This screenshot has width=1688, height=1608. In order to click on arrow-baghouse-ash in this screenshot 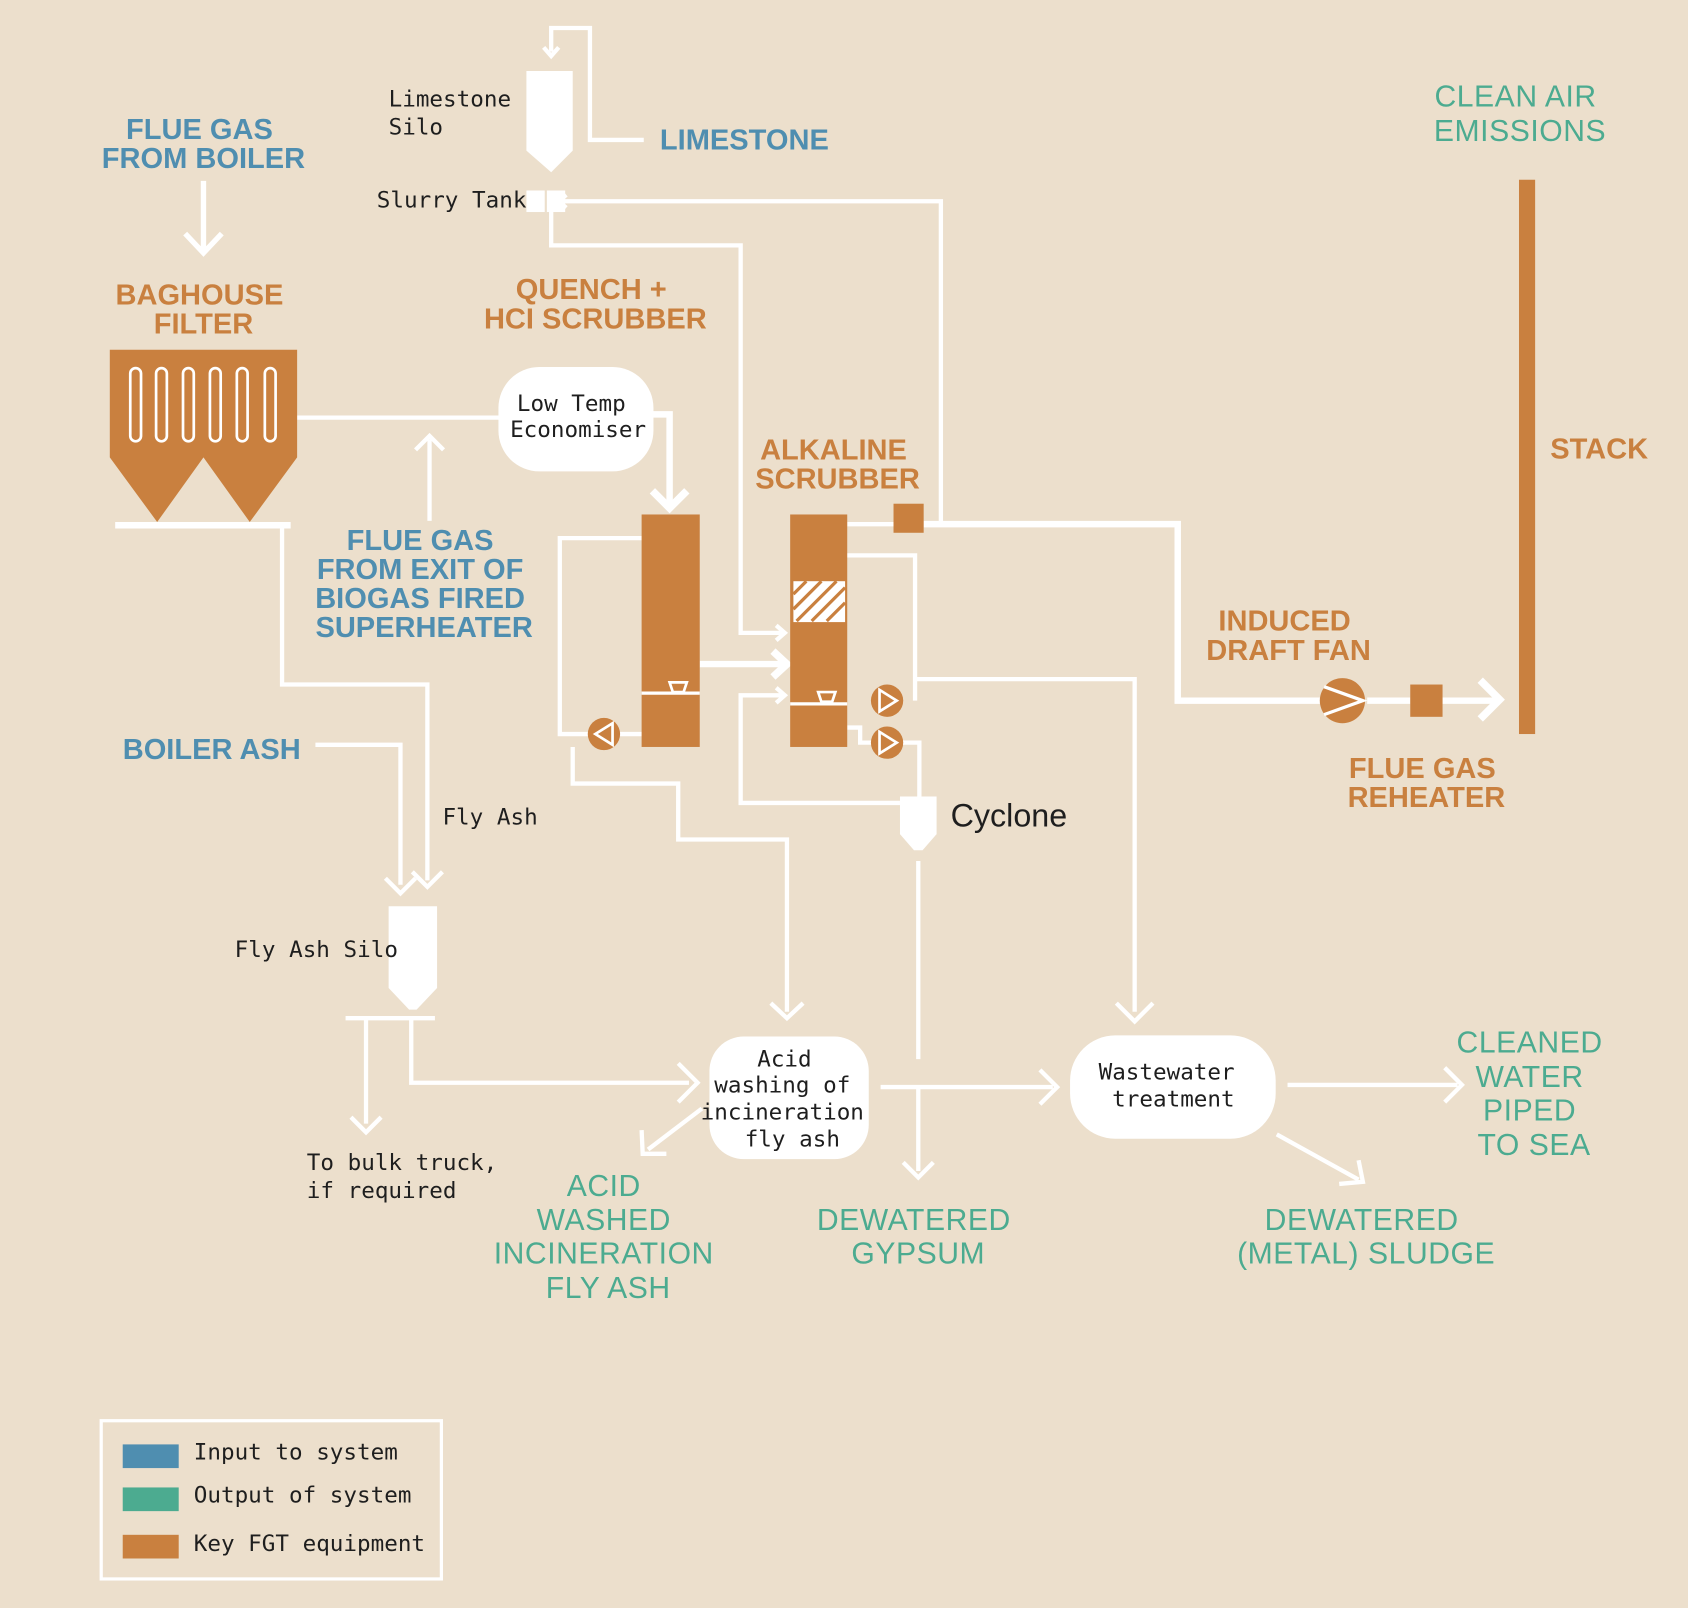, I will do `click(427, 880)`.